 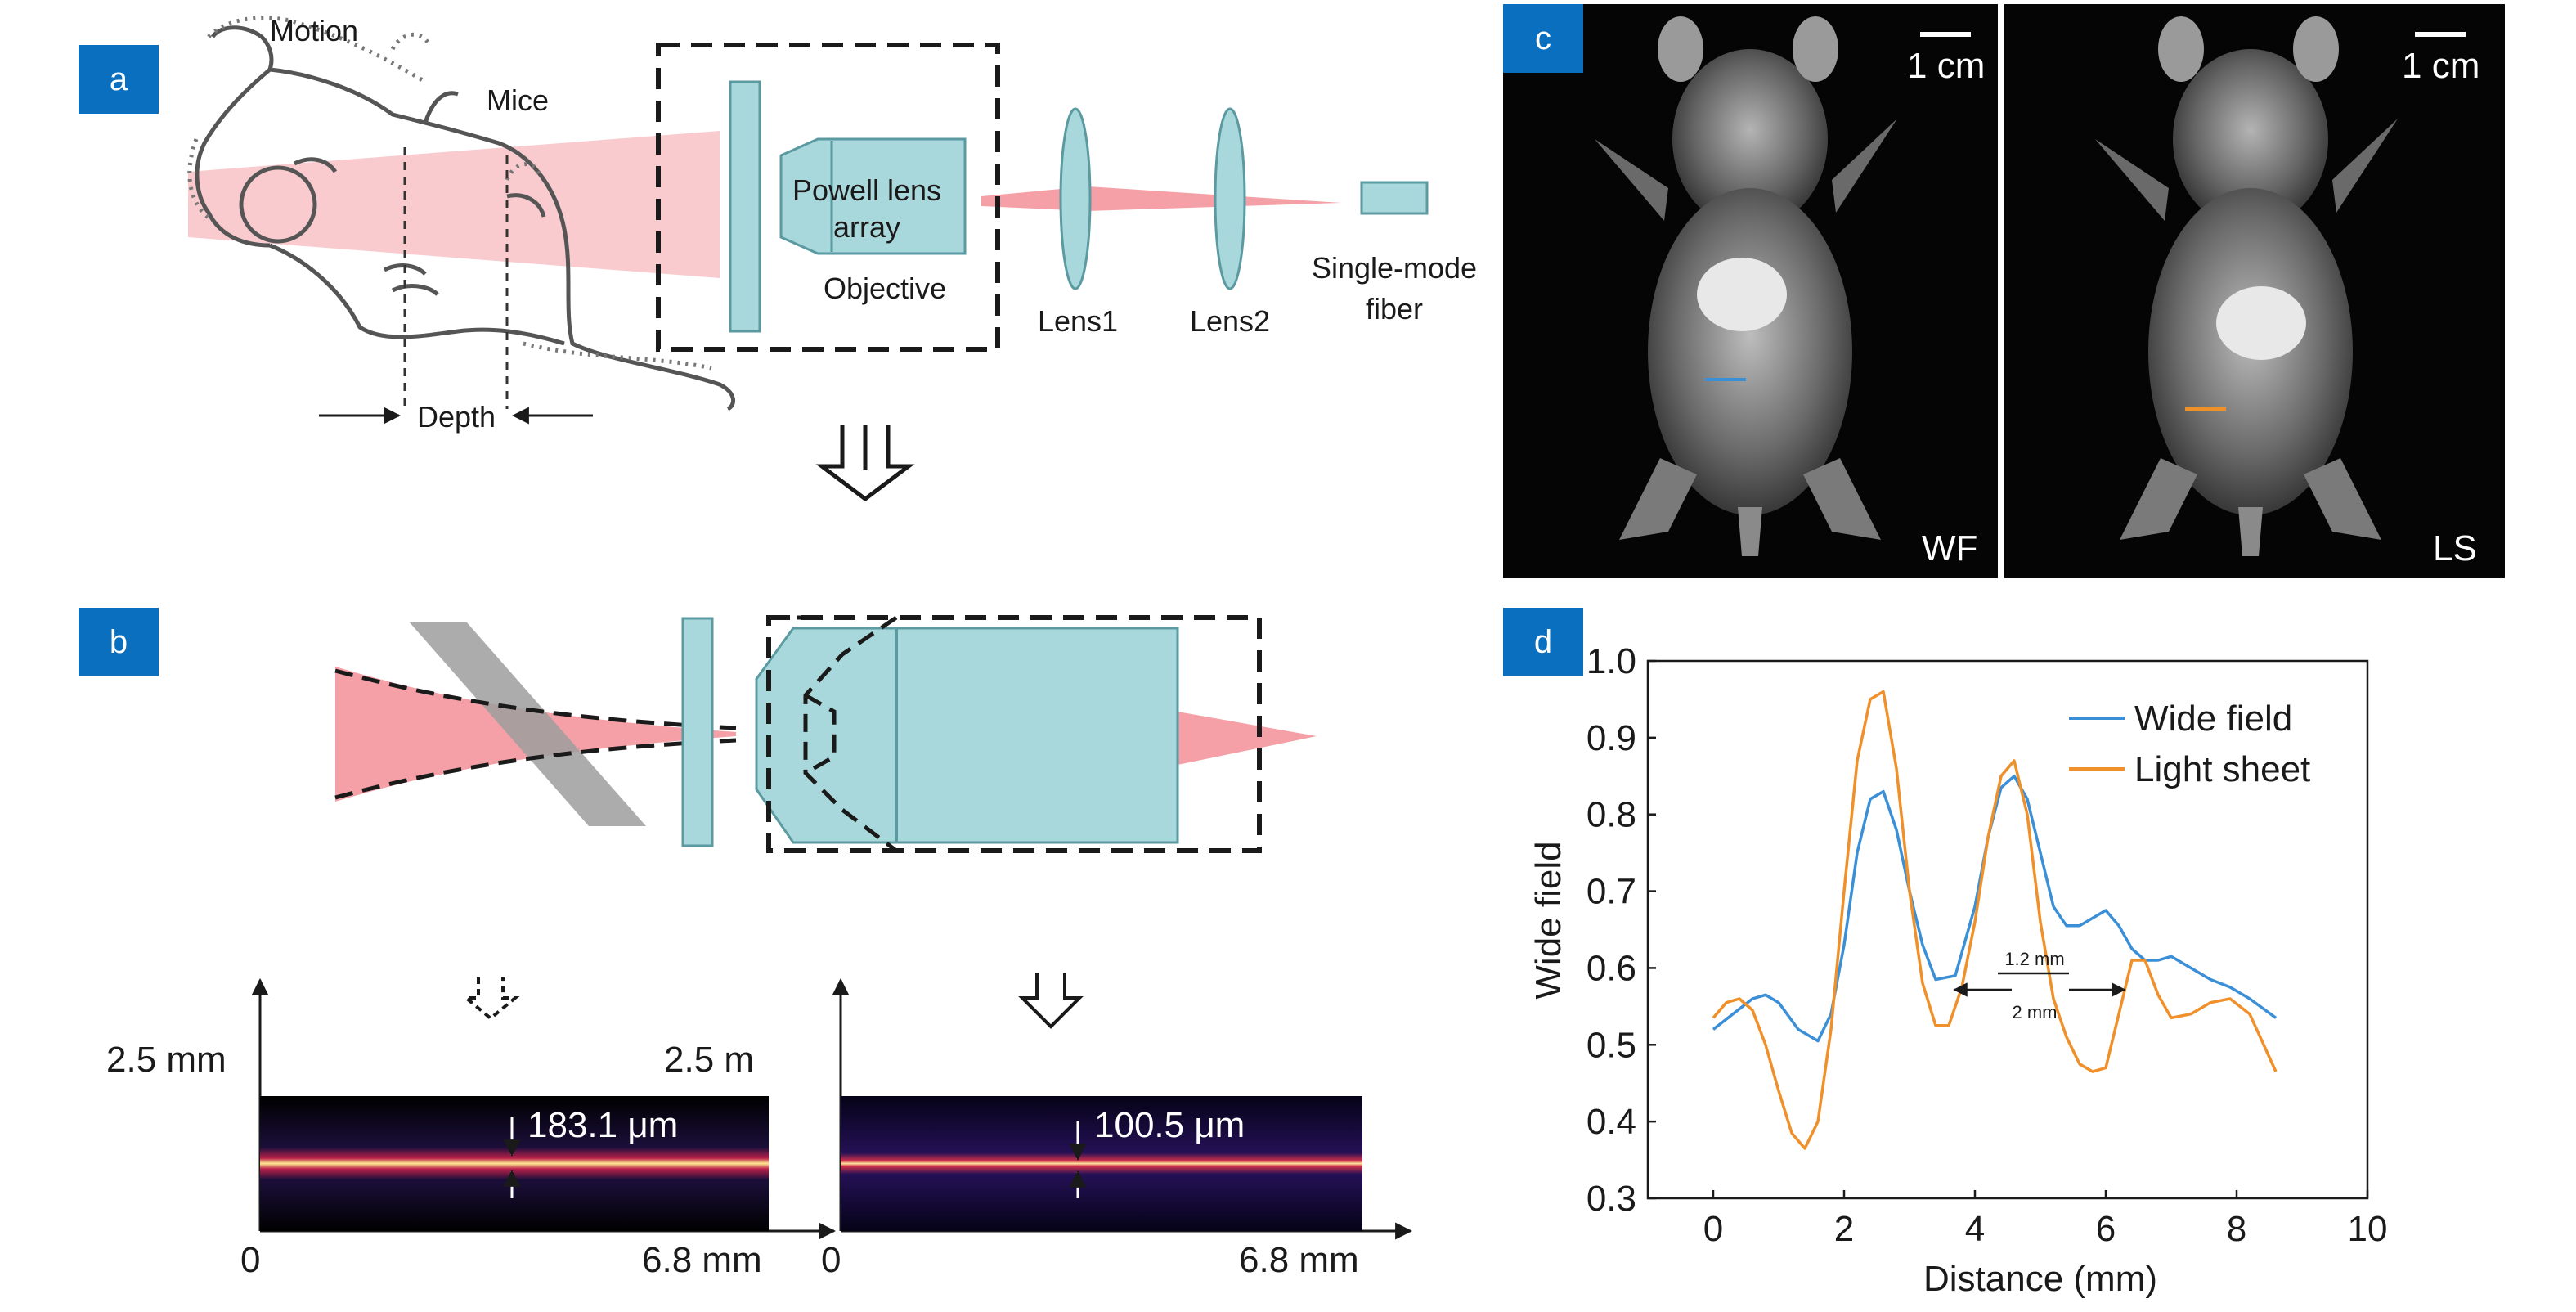 What do you see at coordinates (456, 417) in the screenshot?
I see `depth-label: Depth` at bounding box center [456, 417].